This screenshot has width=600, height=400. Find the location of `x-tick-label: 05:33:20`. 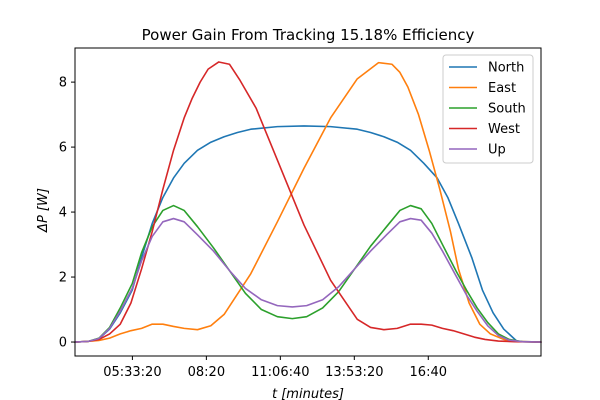

x-tick-label: 05:33:20 is located at coordinates (132, 372).